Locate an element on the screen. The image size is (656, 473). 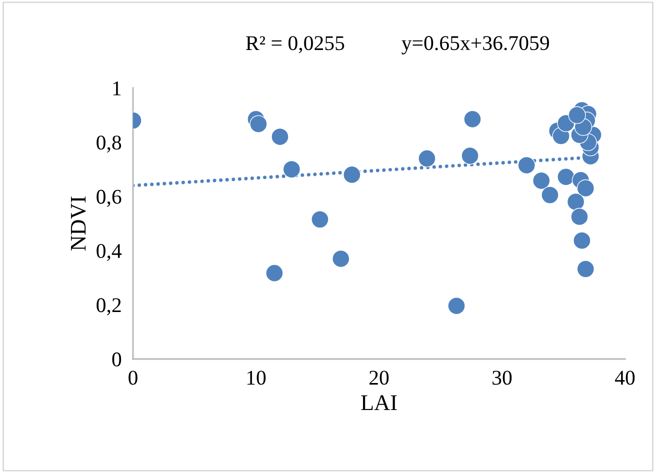
x-tick-label: 20 is located at coordinates (379, 377).